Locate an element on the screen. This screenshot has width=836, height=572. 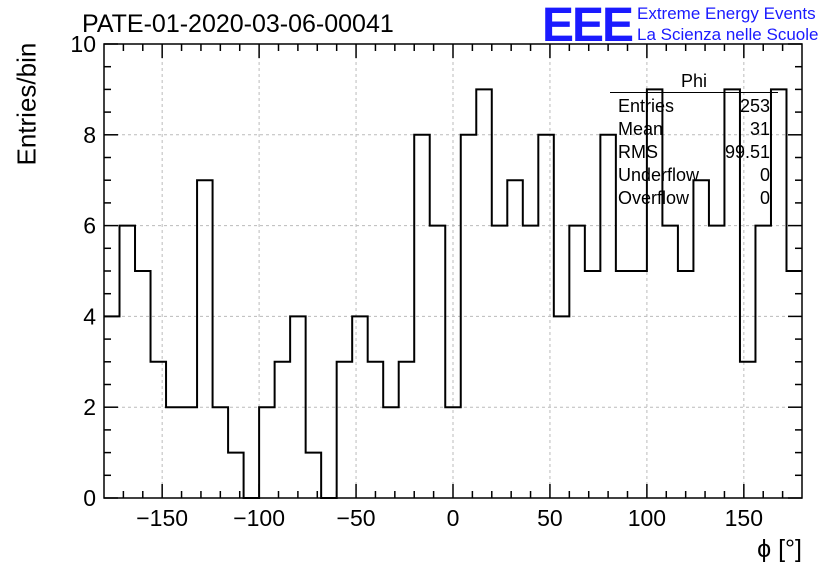
stats-row-entries: Entries 253 is located at coordinates (694, 106).